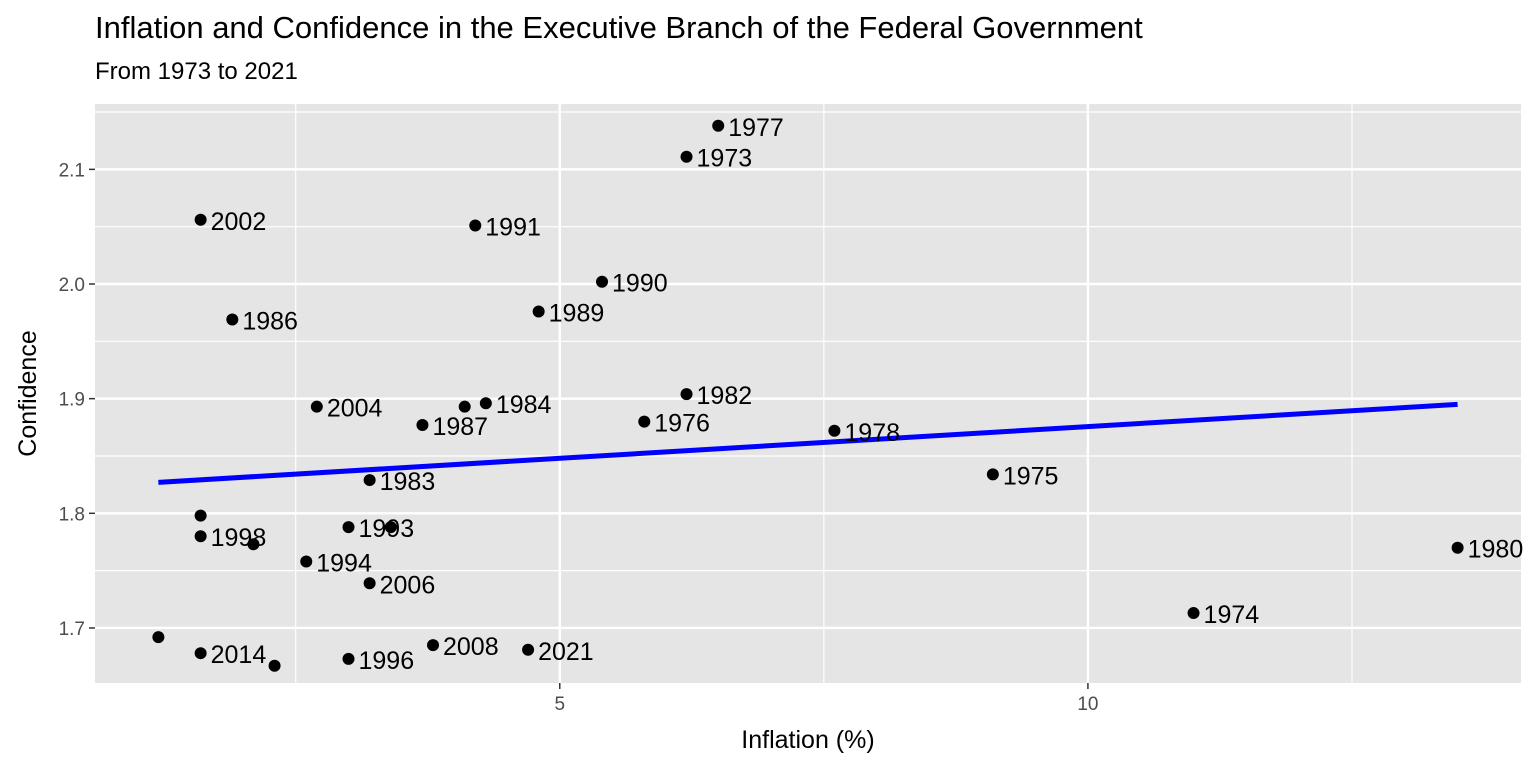 The height and width of the screenshot is (768, 1536). What do you see at coordinates (807, 740) in the screenshot?
I see `x-axis-title: Inflation (%)` at bounding box center [807, 740].